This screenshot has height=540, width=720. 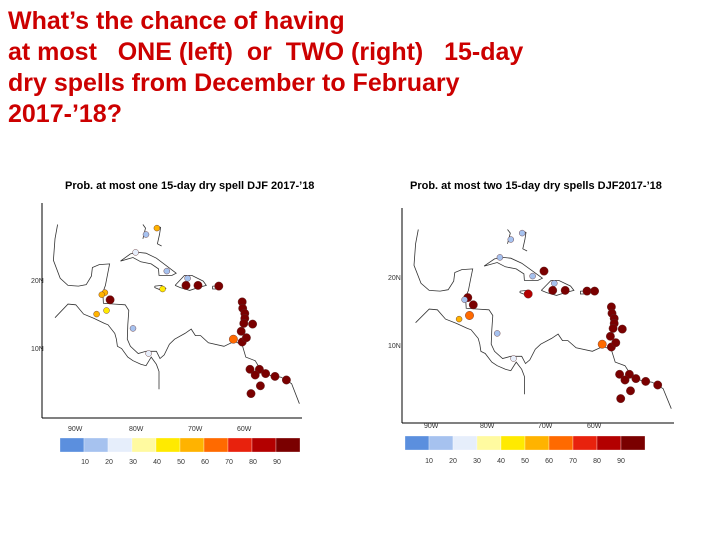 What do you see at coordinates (176, 21) in the screenshot?
I see `title-line-1: What’s the chance of having` at bounding box center [176, 21].